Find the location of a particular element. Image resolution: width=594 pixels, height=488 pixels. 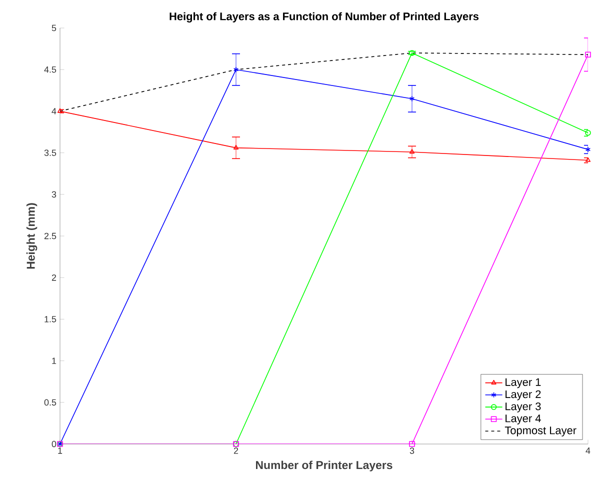

x-tick-label: 3 is located at coordinates (412, 451).